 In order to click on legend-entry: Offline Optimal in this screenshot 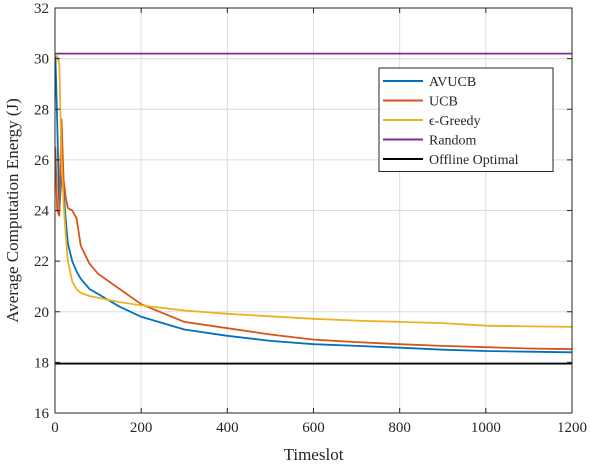, I will do `click(474, 160)`.